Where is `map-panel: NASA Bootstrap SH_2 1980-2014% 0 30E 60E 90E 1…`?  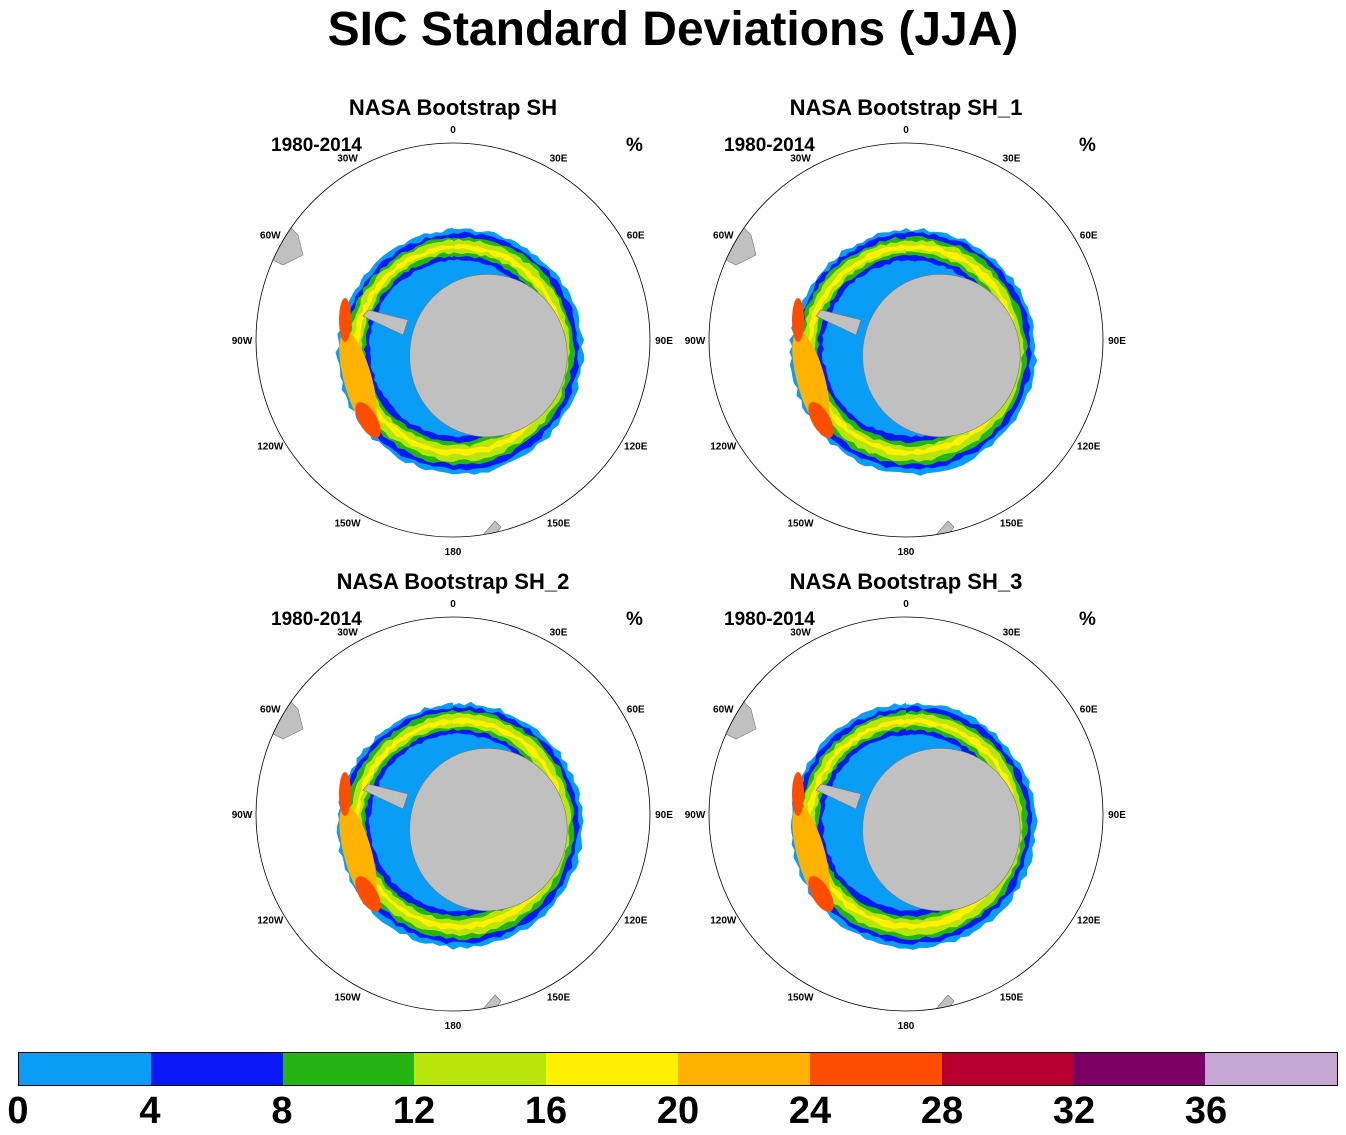 map-panel: NASA Bootstrap SH_2 1980-2014% 0 30E 60E 90E 1… is located at coordinates (453, 804).